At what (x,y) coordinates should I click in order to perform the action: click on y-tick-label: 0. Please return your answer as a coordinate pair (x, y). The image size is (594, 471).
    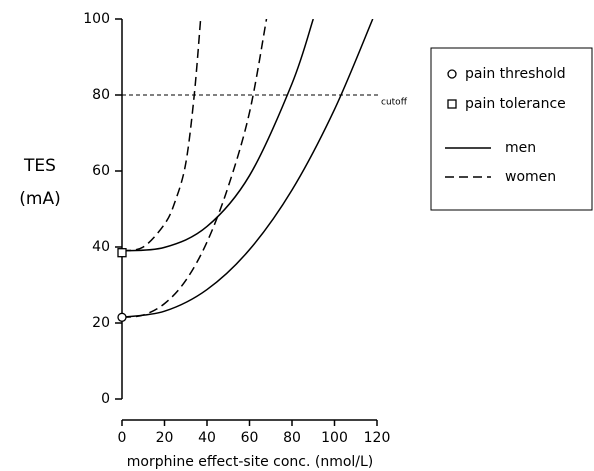
    Looking at the image, I should click on (105, 399).